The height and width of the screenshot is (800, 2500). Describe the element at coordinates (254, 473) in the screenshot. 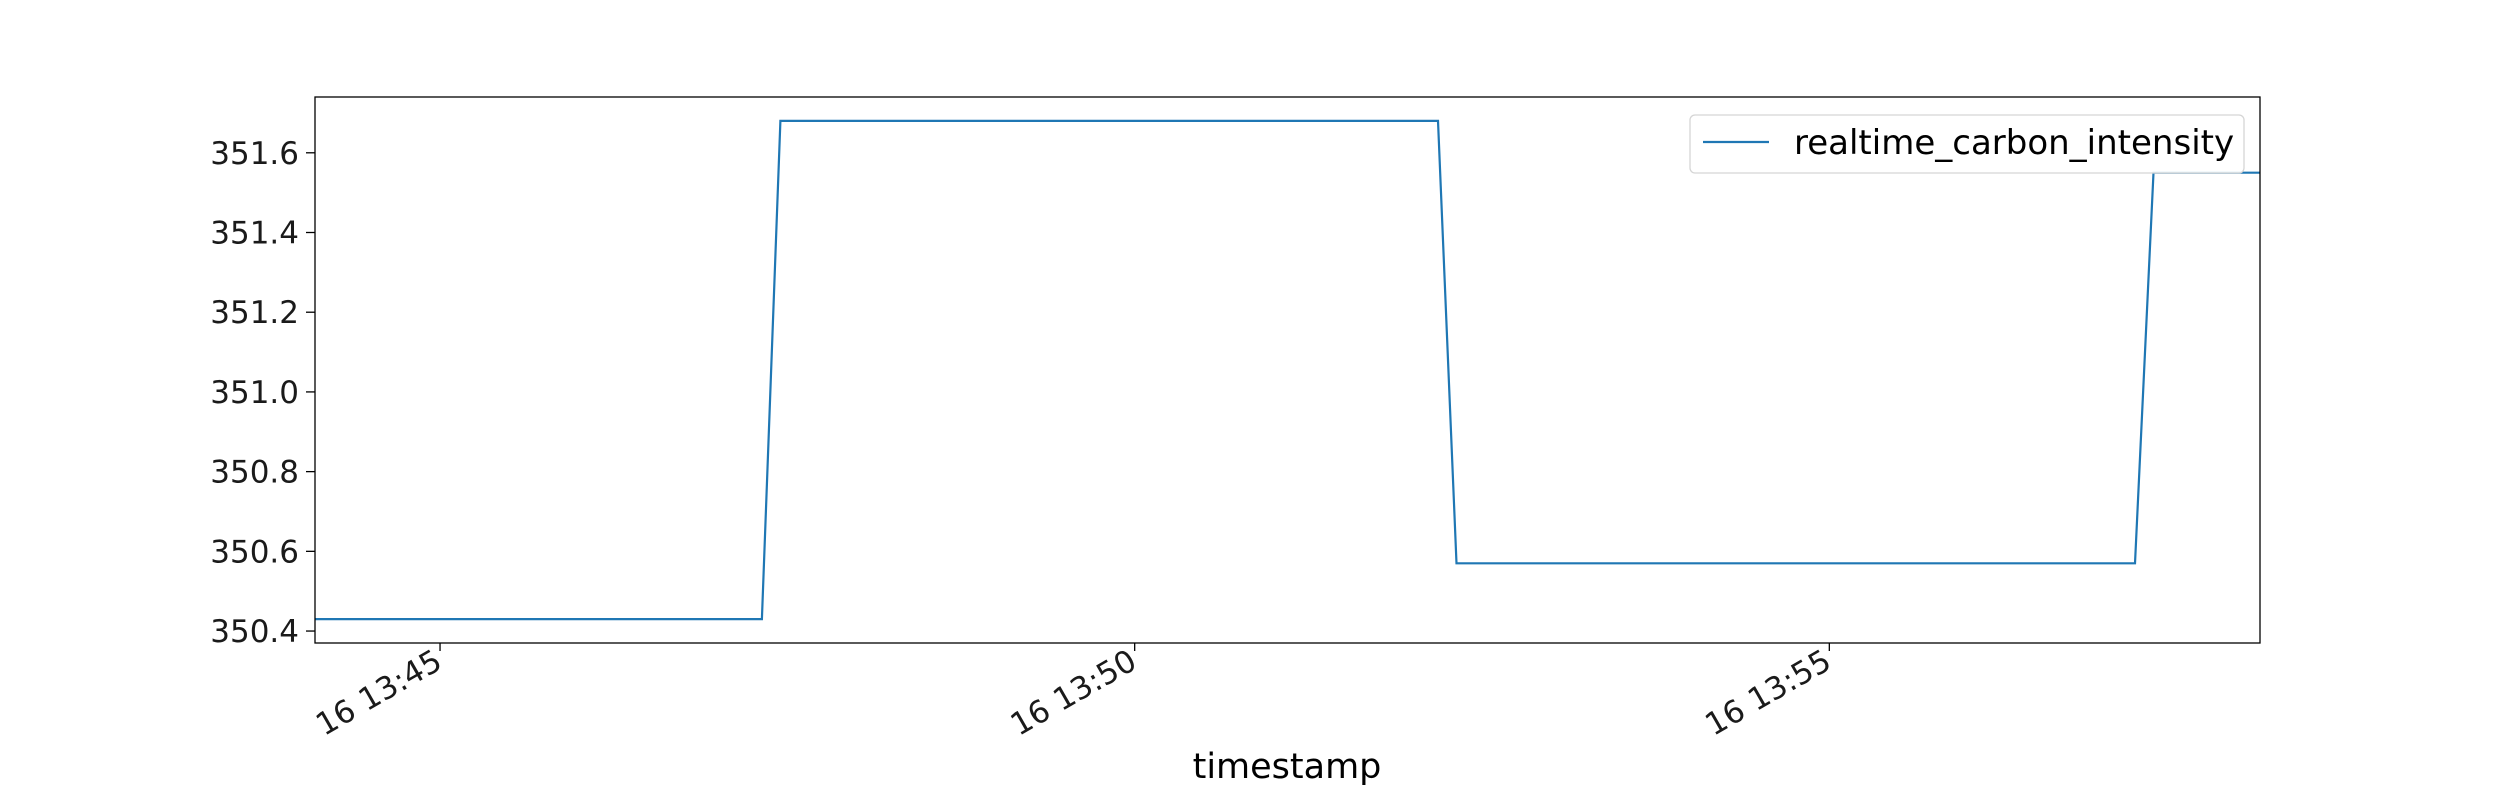

I see `y-tick-label: 350.8` at that location.